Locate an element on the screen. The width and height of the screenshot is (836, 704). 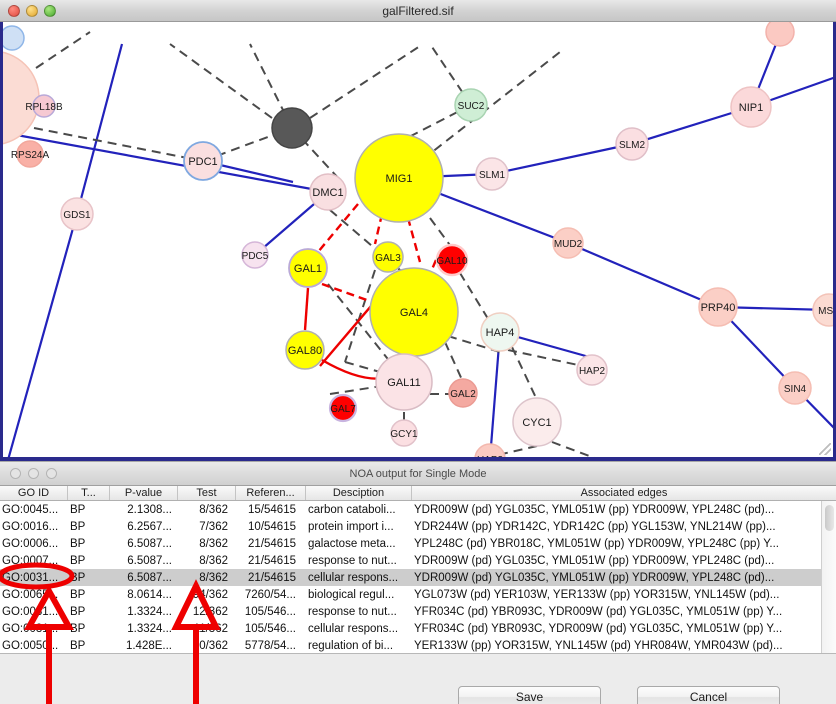
dialog-title: NOA output for Single Mode is located at coordinates (418, 473).